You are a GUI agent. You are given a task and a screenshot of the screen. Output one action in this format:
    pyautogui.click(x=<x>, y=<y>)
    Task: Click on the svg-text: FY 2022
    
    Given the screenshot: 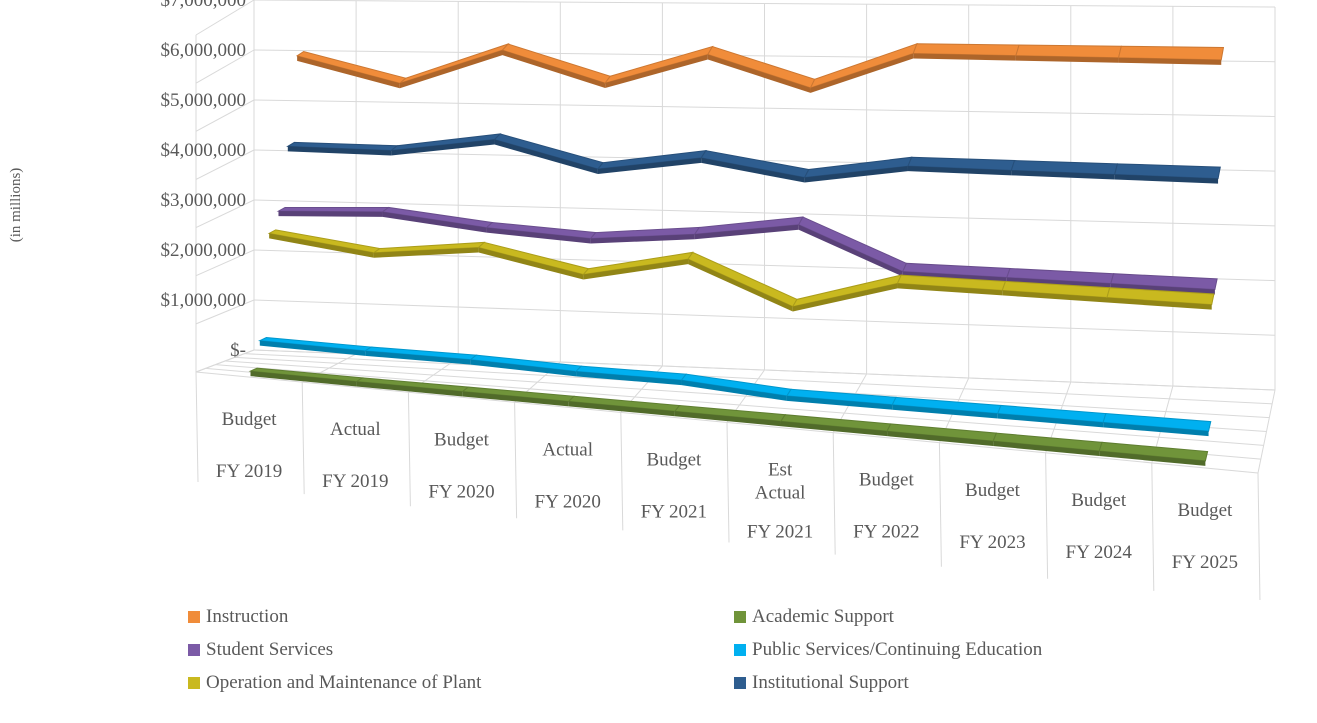 What is the action you would take?
    pyautogui.click(x=886, y=532)
    